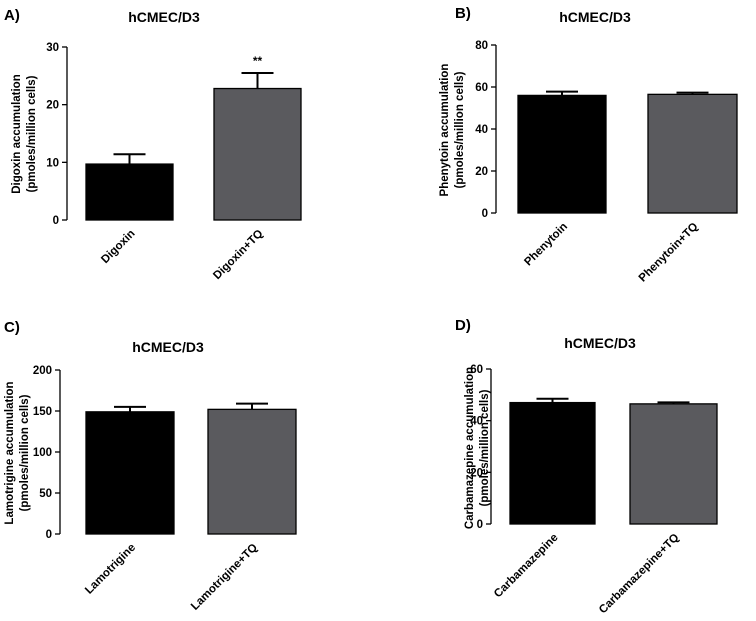 This screenshot has width=756, height=621. What do you see at coordinates (546, 245) in the screenshot?
I see `x-tick-label: Phenytoin` at bounding box center [546, 245].